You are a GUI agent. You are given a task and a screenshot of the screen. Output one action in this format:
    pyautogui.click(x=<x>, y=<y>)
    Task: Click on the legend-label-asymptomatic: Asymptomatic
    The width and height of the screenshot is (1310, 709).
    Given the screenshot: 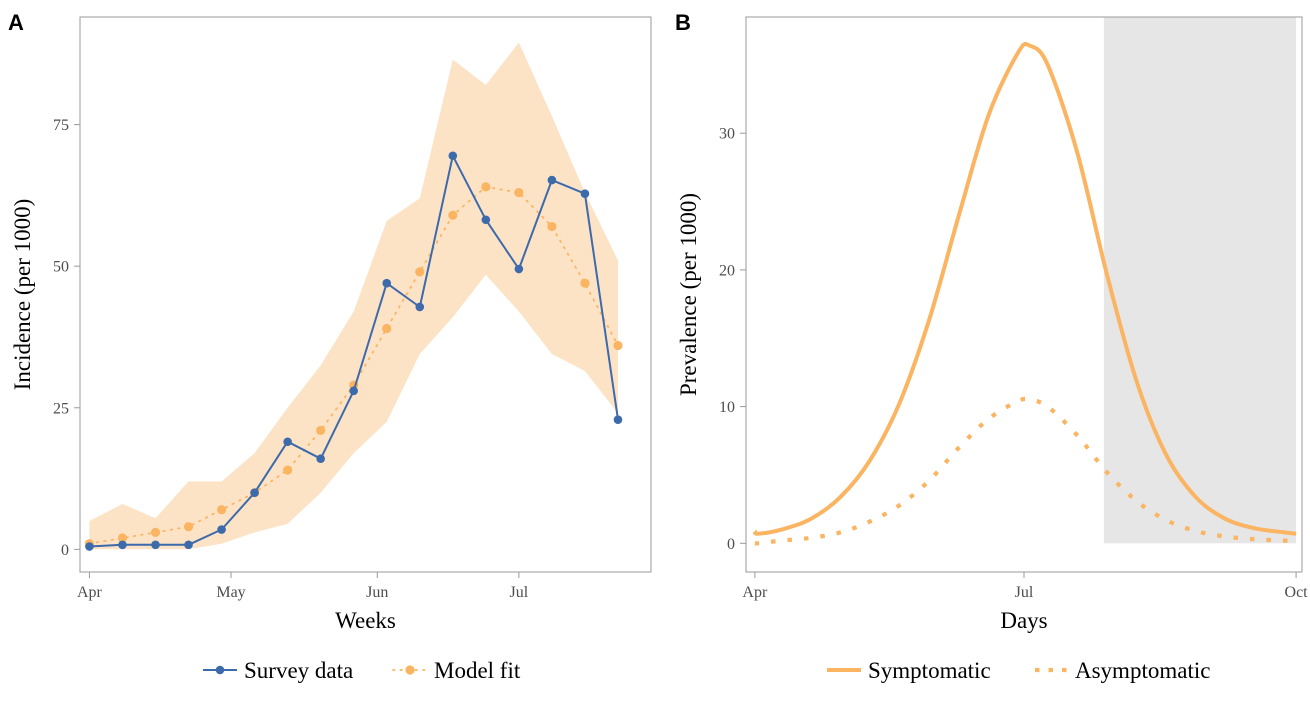 What is the action you would take?
    pyautogui.click(x=1142, y=670)
    